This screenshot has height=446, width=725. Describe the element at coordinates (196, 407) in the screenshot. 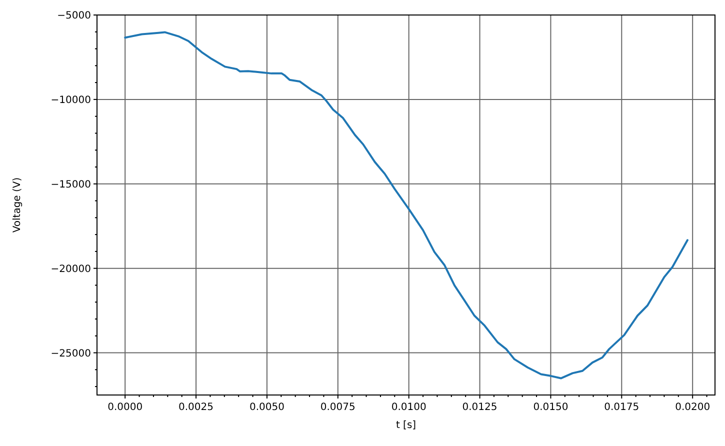

I see `x-tick-label: 0.0025` at that location.